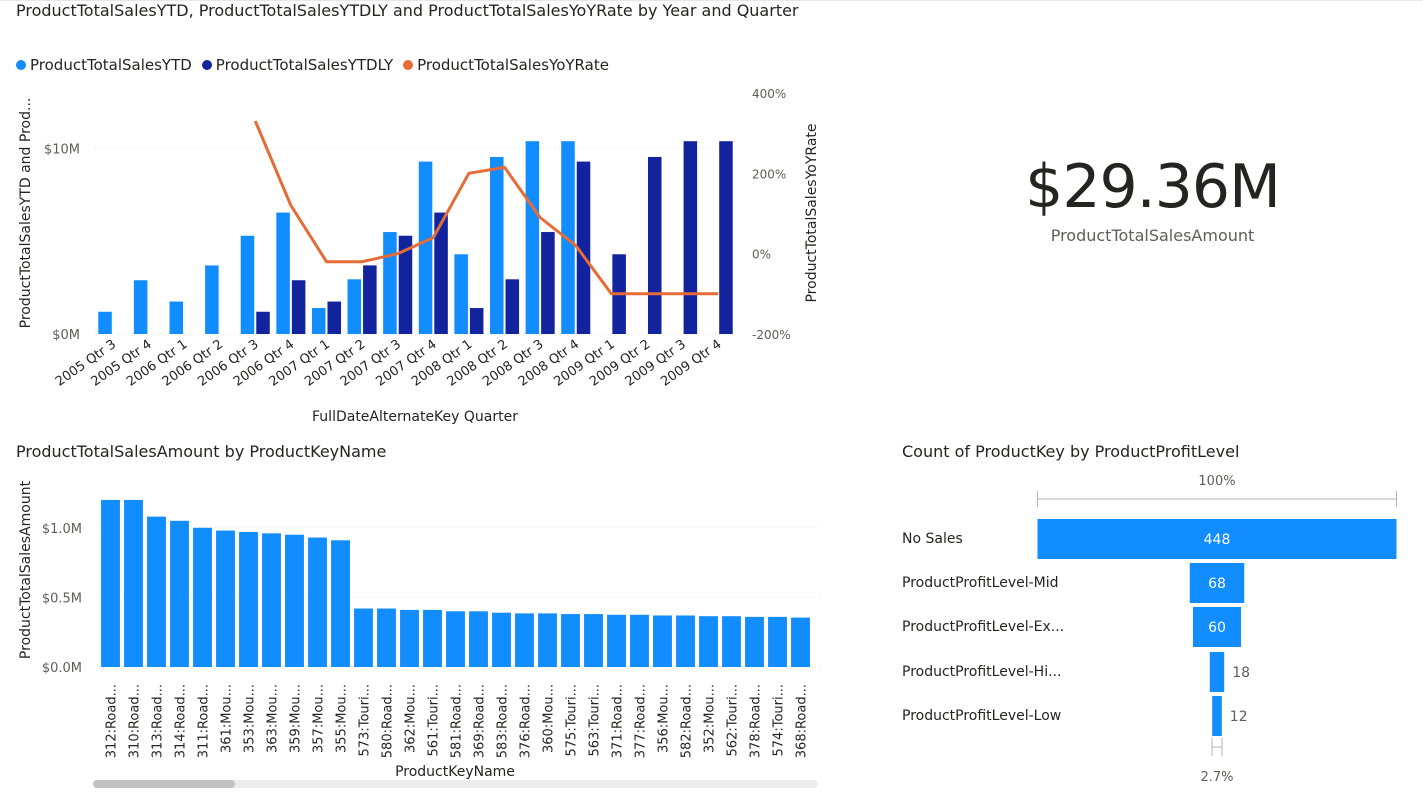 The width and height of the screenshot is (1423, 794). What do you see at coordinates (62, 598) in the screenshot?
I see `y-tick: $0.5M` at bounding box center [62, 598].